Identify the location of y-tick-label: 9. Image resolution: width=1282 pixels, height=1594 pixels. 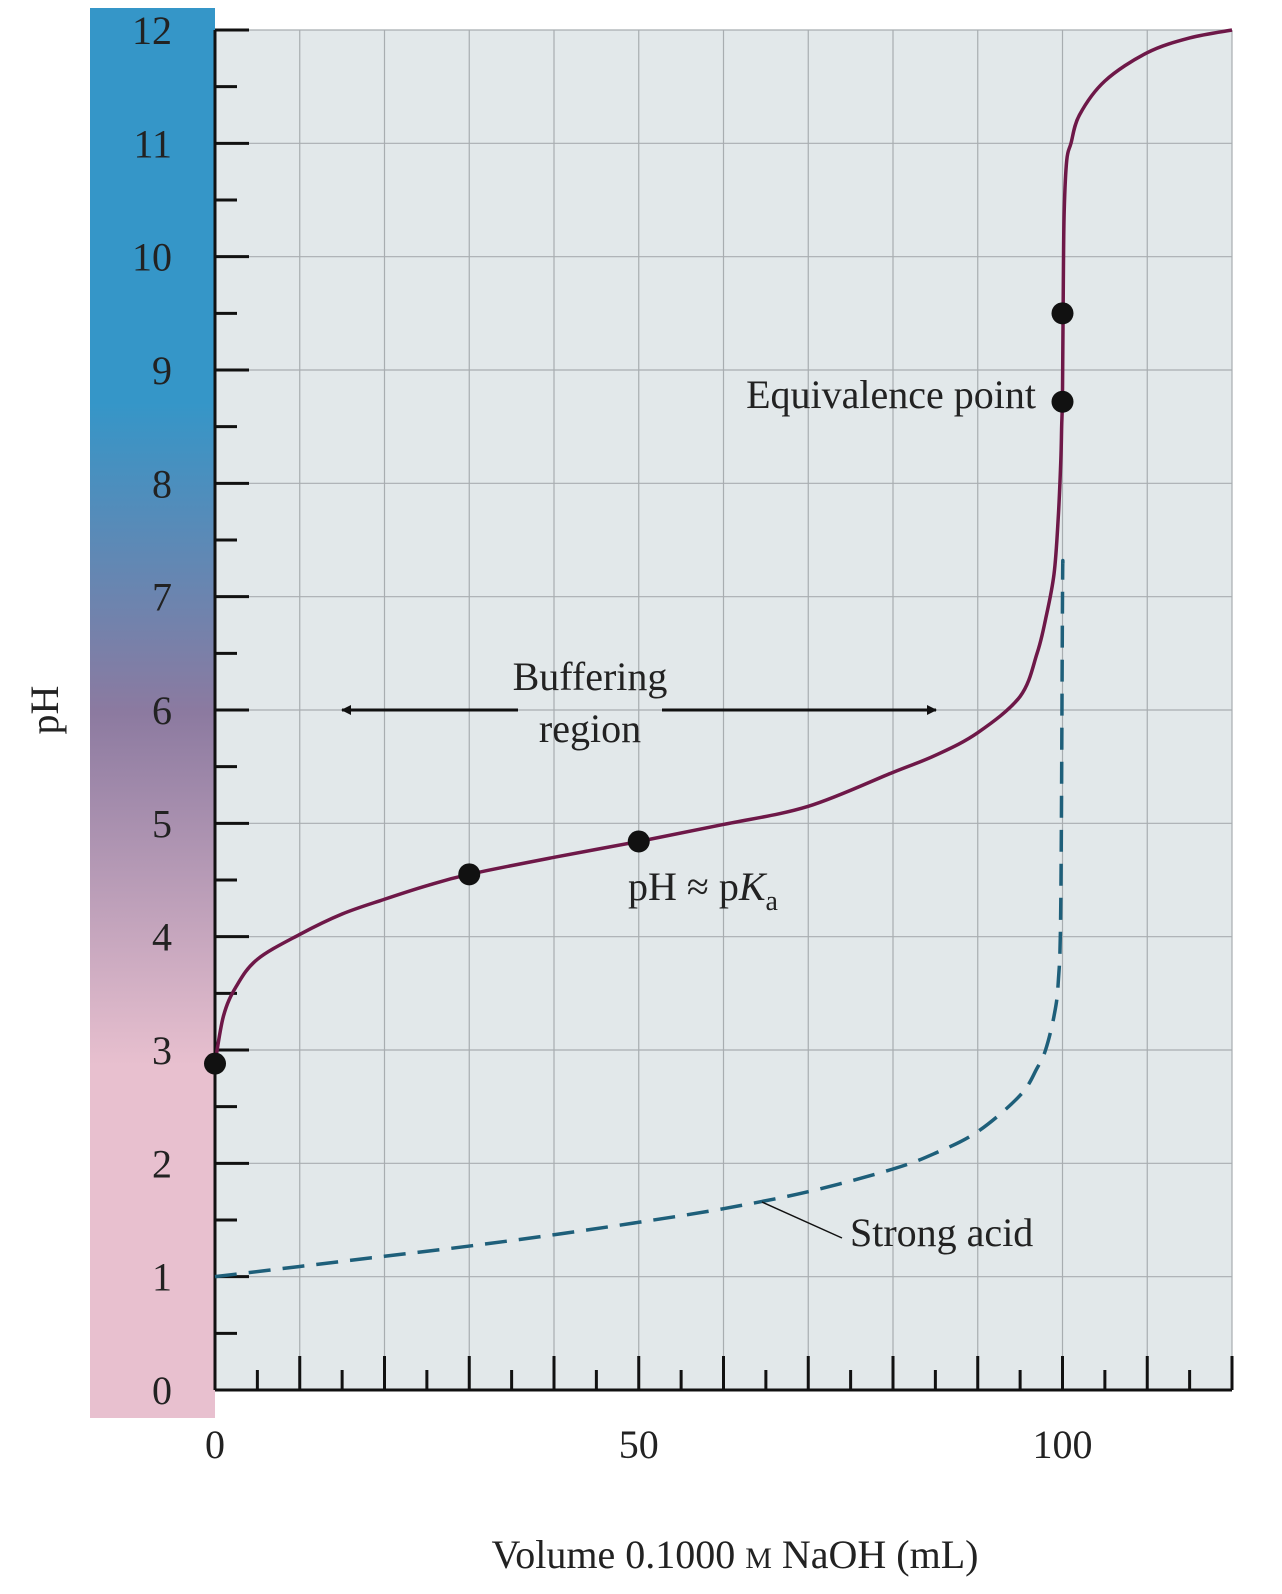
(162, 370).